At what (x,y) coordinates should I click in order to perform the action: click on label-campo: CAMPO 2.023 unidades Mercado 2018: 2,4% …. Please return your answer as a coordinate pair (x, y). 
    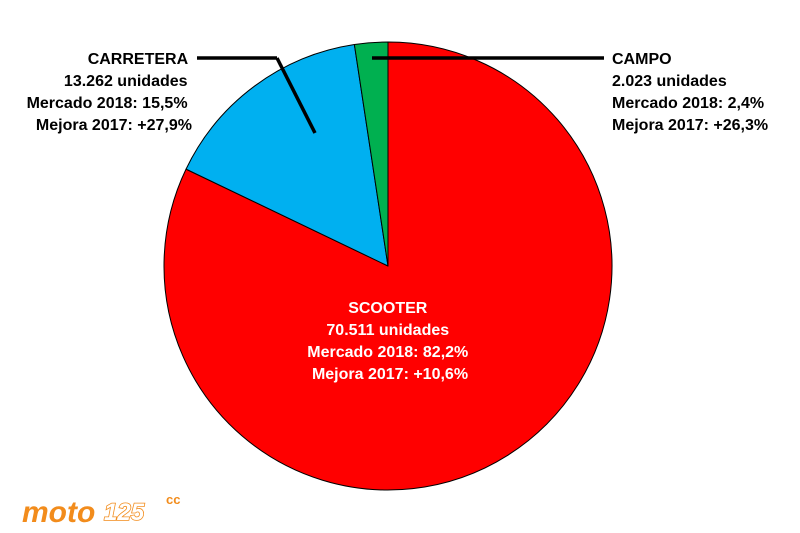
    Looking at the image, I should click on (690, 92).